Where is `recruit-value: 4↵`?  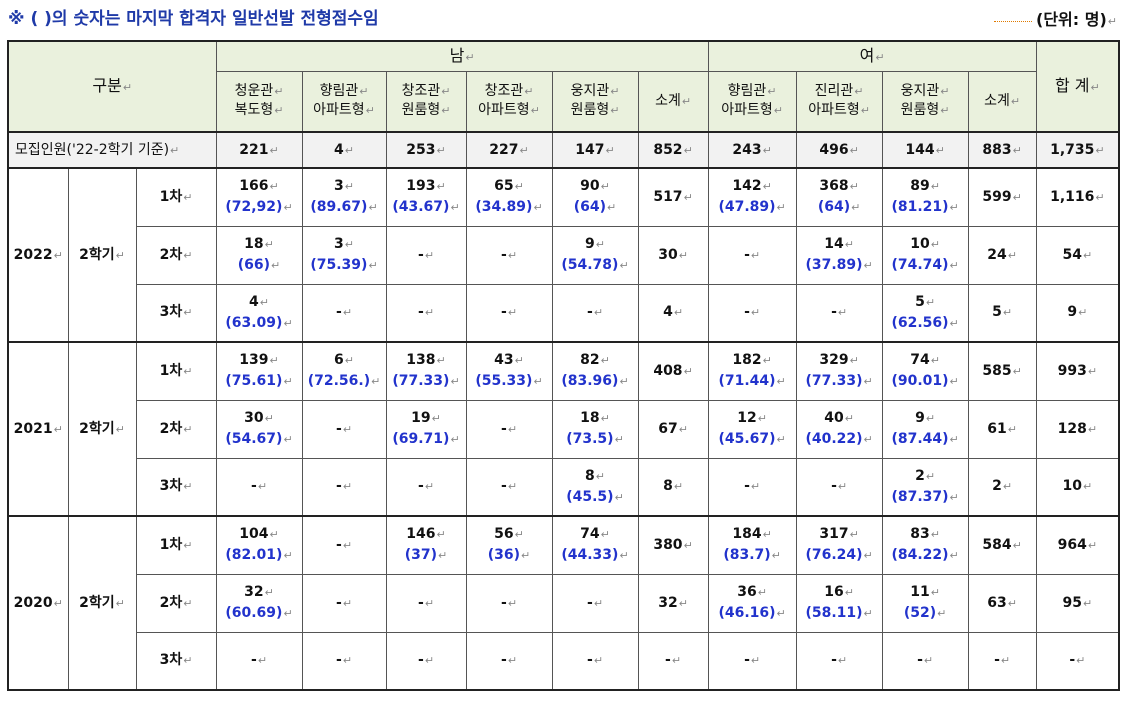 recruit-value: 4↵ is located at coordinates (344, 150).